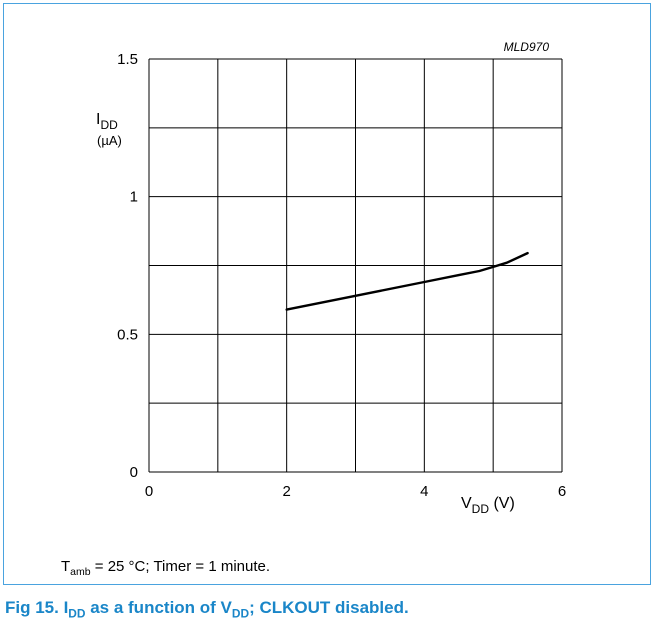  Describe the element at coordinates (424, 491) in the screenshot. I see `x-tick-label: 4` at that location.